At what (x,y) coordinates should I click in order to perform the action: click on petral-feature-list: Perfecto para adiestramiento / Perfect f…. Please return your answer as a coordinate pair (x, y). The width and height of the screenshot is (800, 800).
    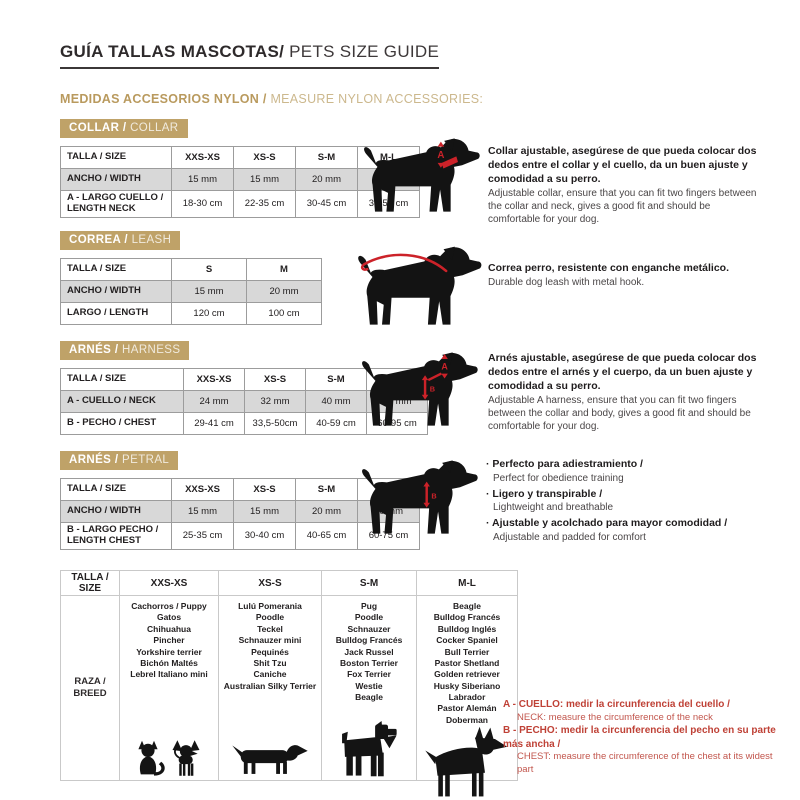
    Looking at the image, I should click on (625, 502).